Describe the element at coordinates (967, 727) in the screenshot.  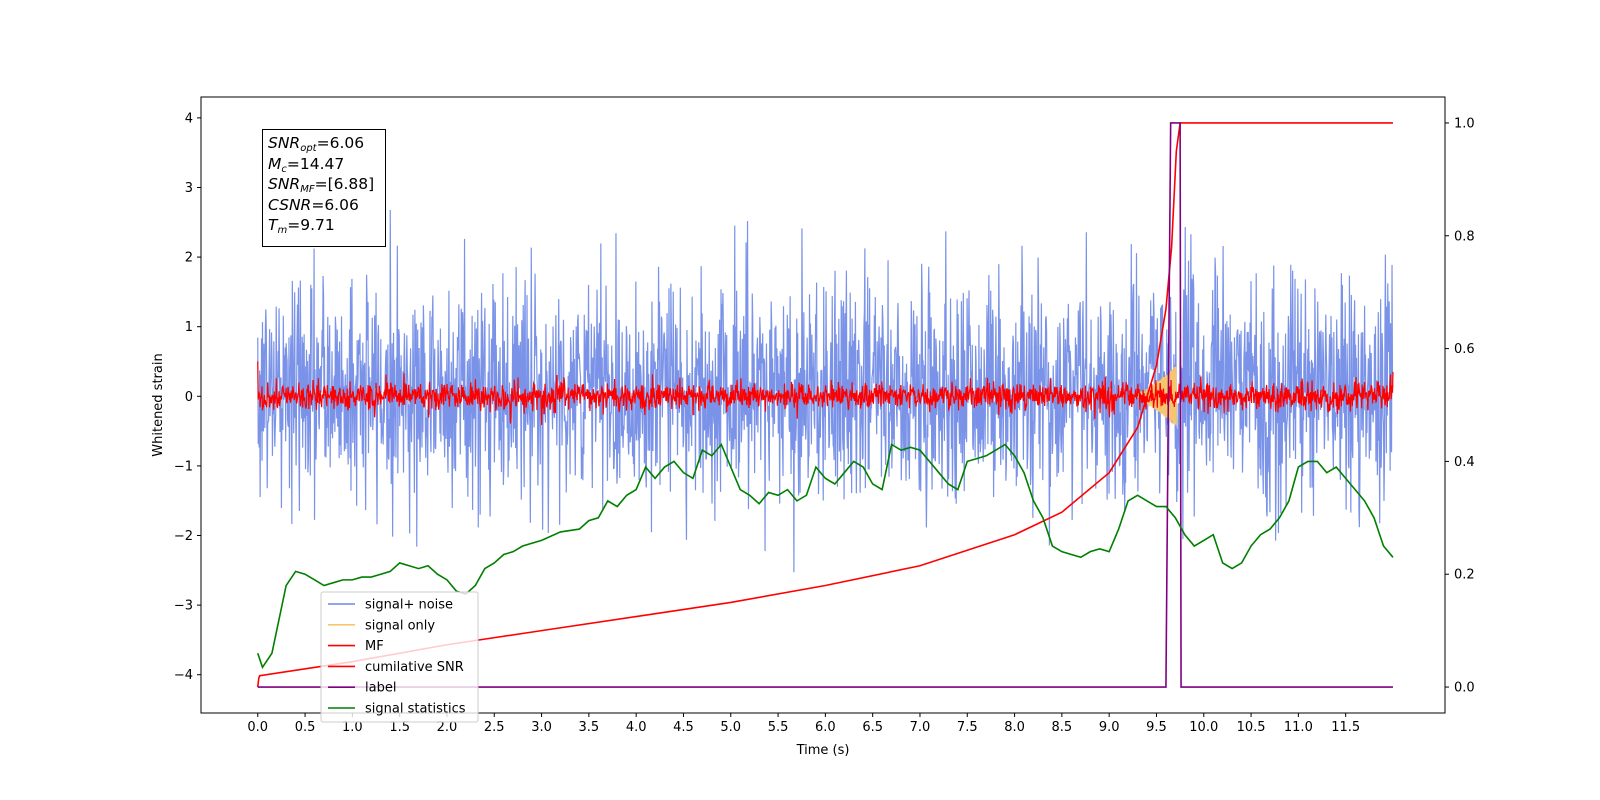
I see `x-tick-label: 7.5` at that location.